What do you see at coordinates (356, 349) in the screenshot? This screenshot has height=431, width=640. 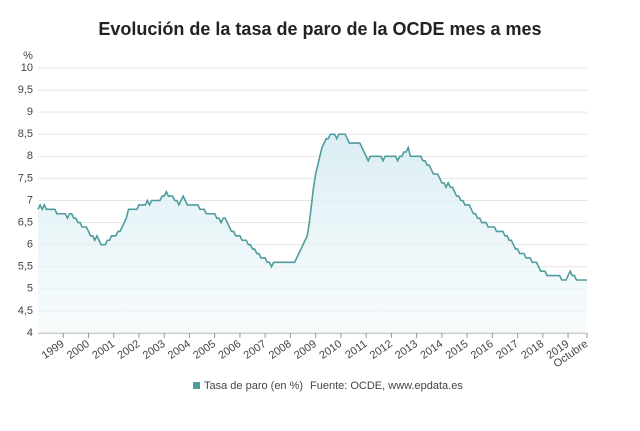 I see `x-tick-label: 2011` at bounding box center [356, 349].